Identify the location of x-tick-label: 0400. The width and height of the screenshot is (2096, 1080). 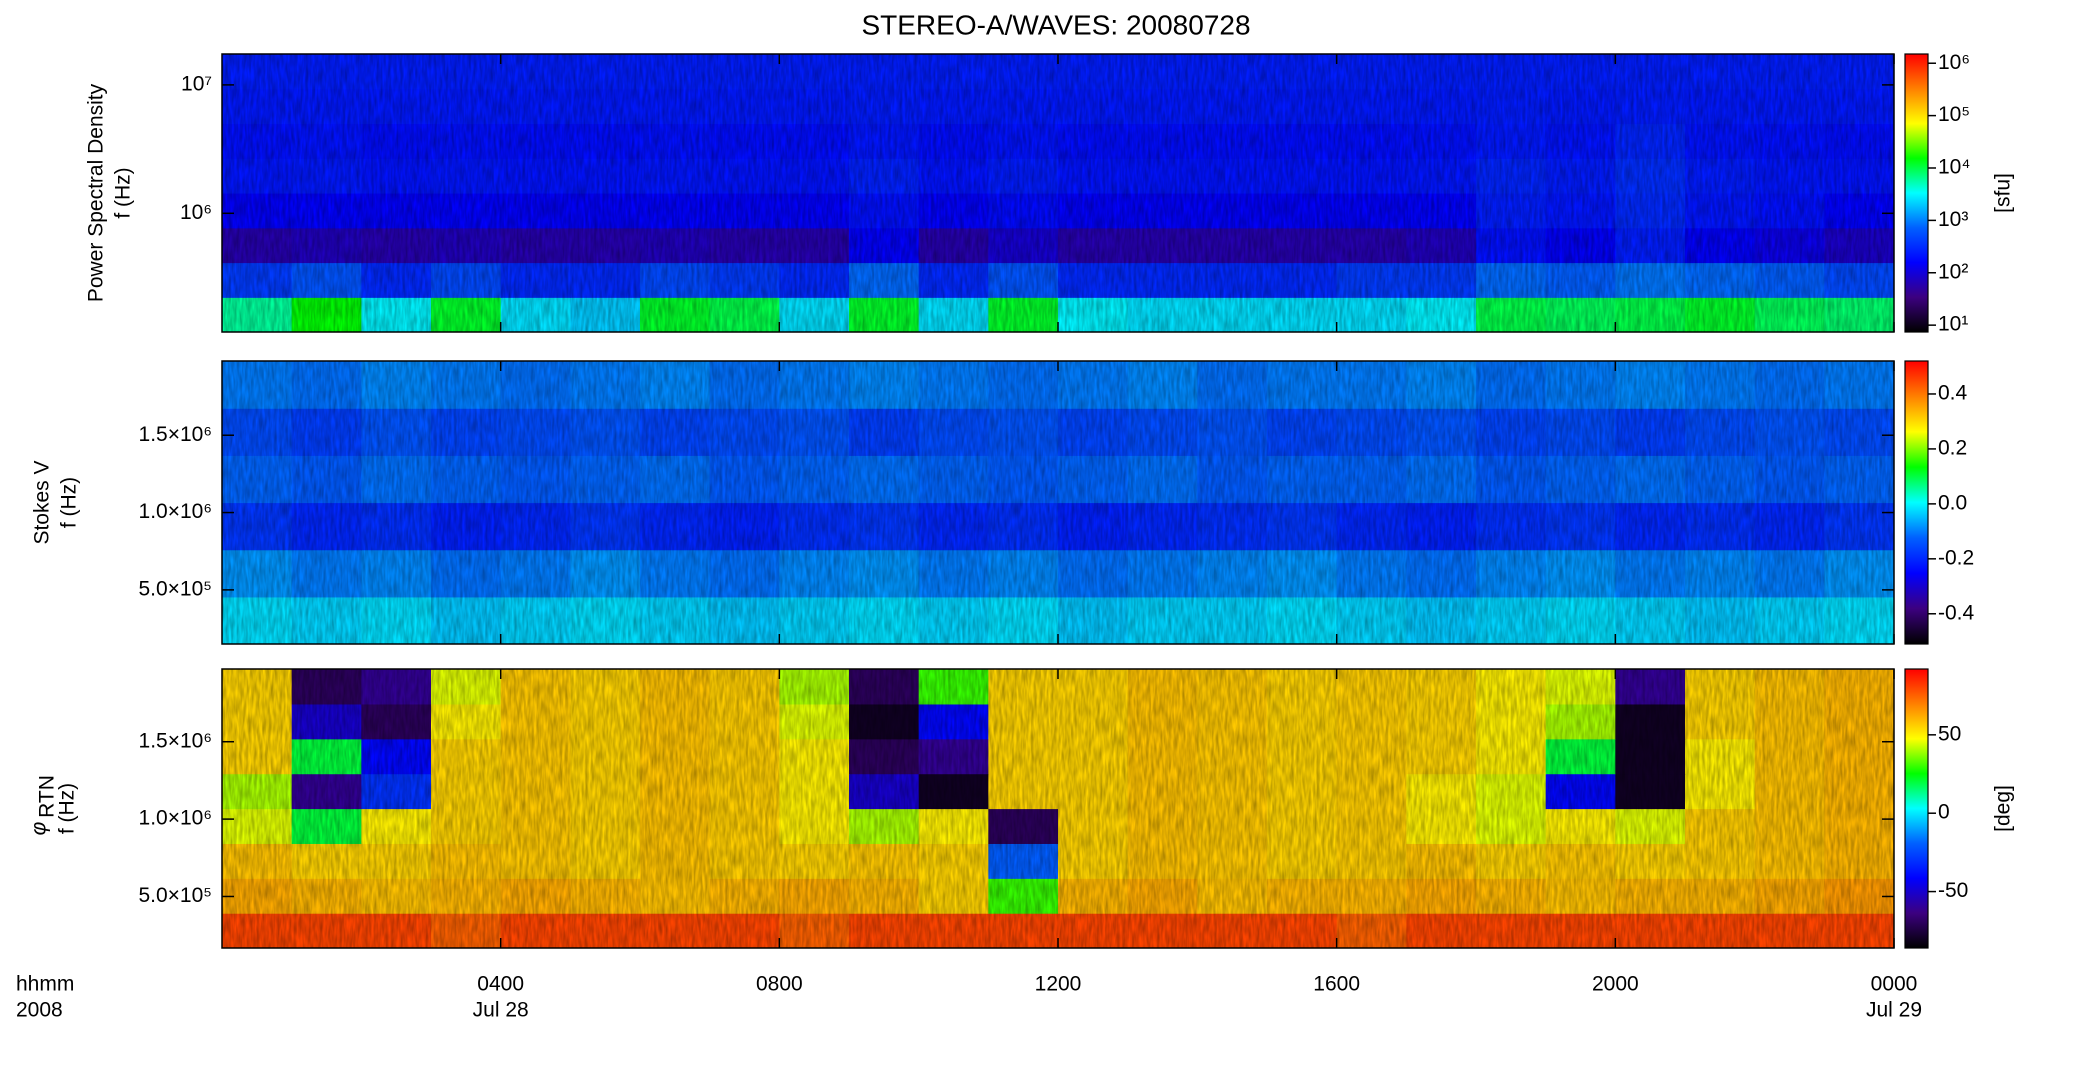
(500, 984).